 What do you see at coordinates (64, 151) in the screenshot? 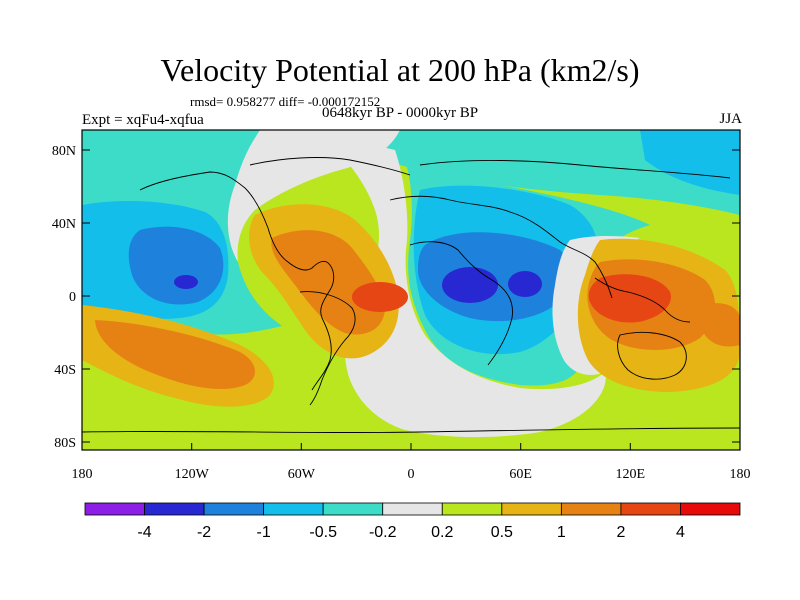
I see `lat-label-80n: 80N` at bounding box center [64, 151].